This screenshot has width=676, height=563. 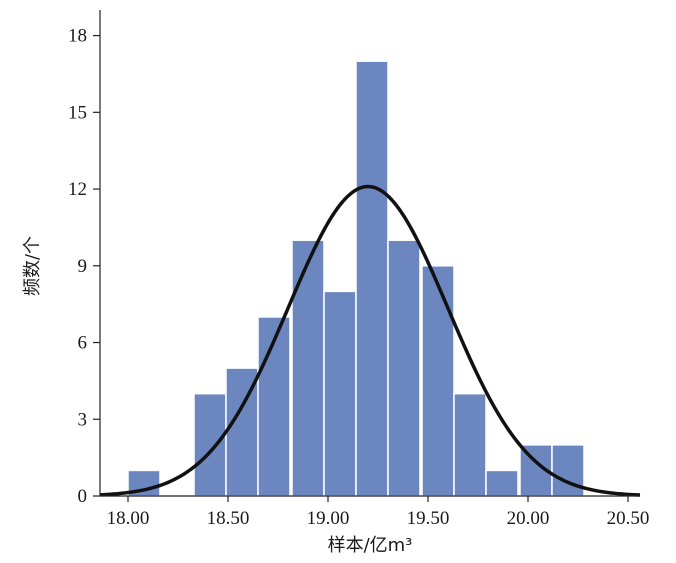 What do you see at coordinates (428, 518) in the screenshot?
I see `x-tick-label: 19.50` at bounding box center [428, 518].